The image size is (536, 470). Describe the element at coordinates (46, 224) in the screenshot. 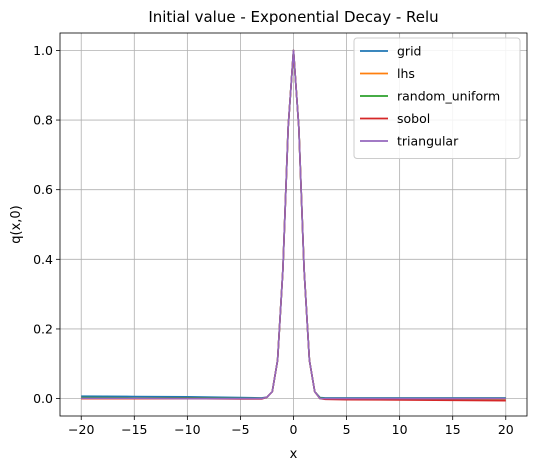

I see `y-axis-ticks: 0.0 0.2 0.4 0.6 0.8 1.0` at that location.